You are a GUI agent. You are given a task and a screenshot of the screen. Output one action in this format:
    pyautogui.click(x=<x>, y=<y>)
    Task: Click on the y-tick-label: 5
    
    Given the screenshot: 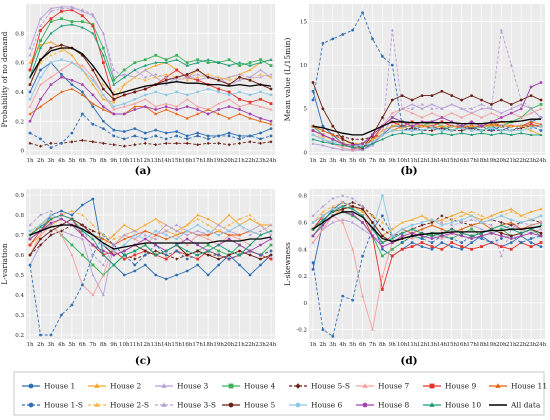 What is the action you would take?
    pyautogui.click(x=306, y=110)
    